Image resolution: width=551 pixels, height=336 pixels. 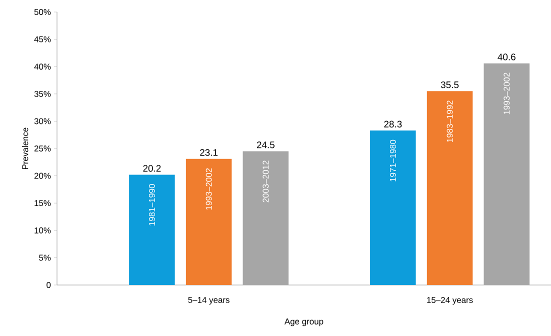 What do you see at coordinates (42, 203) in the screenshot?
I see `y-tick-label: 15%` at bounding box center [42, 203].